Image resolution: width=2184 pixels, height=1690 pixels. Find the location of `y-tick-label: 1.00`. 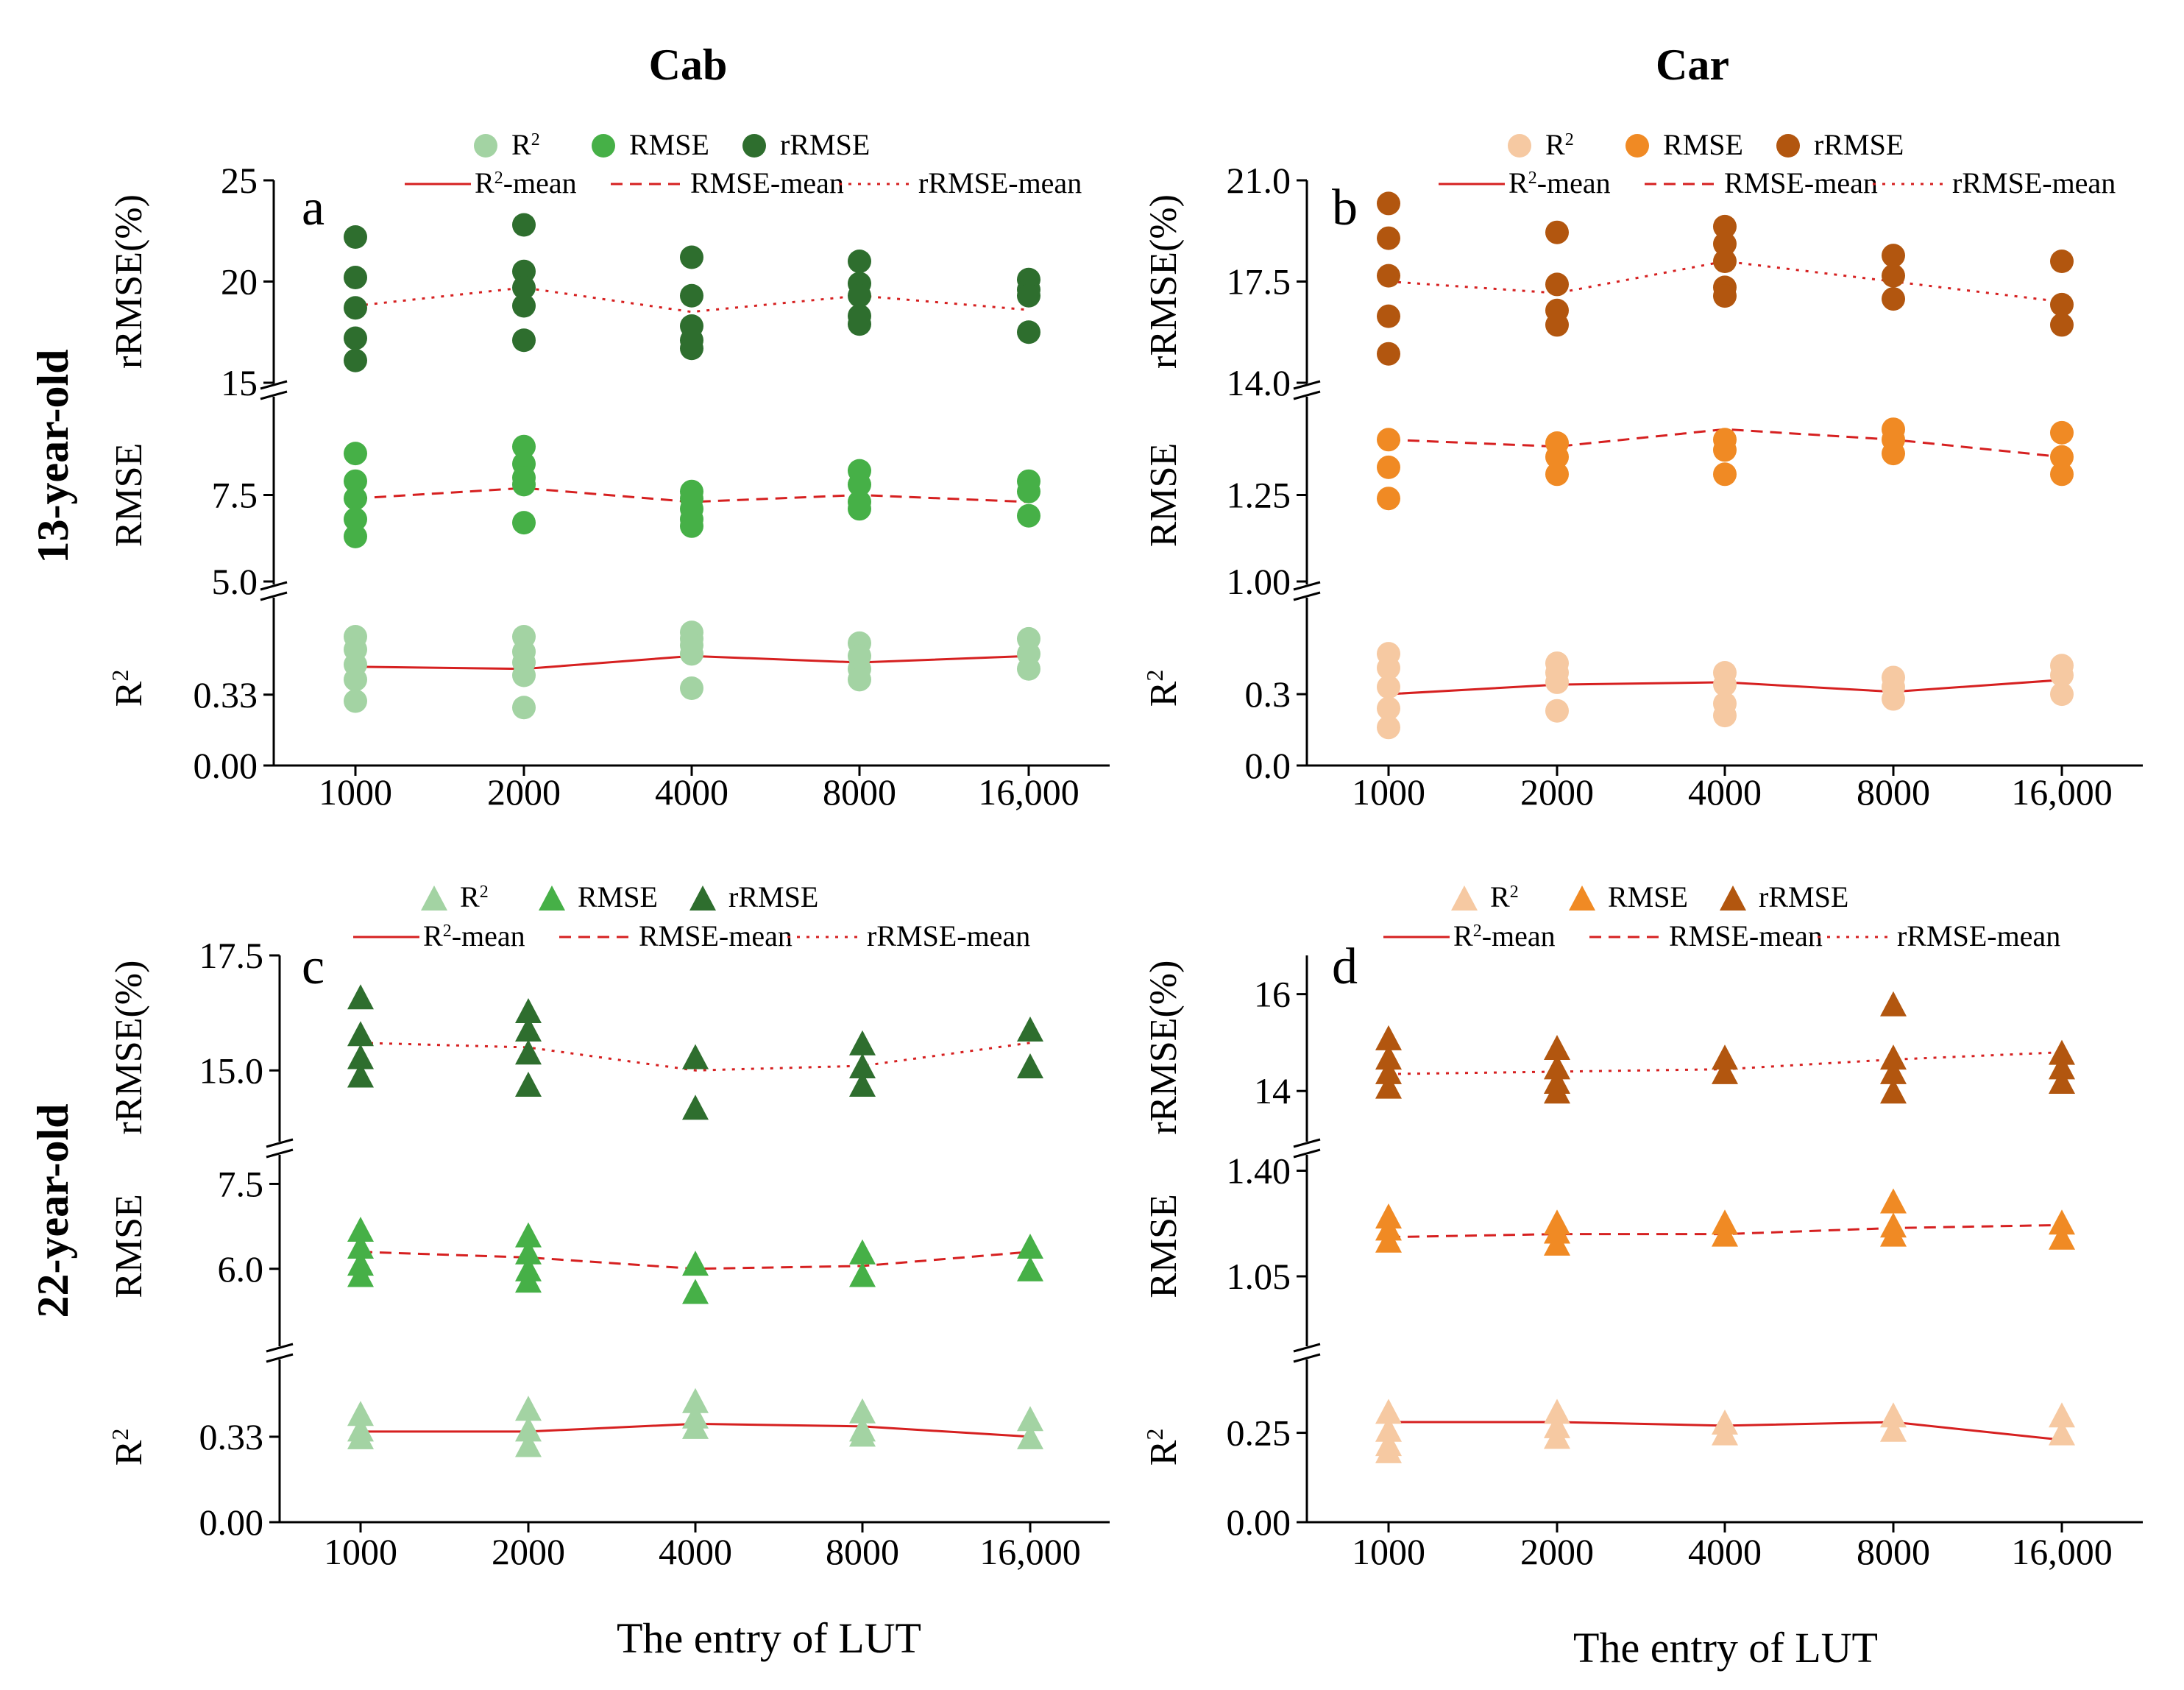

y-tick-label: 1.00 is located at coordinates (1259, 581).